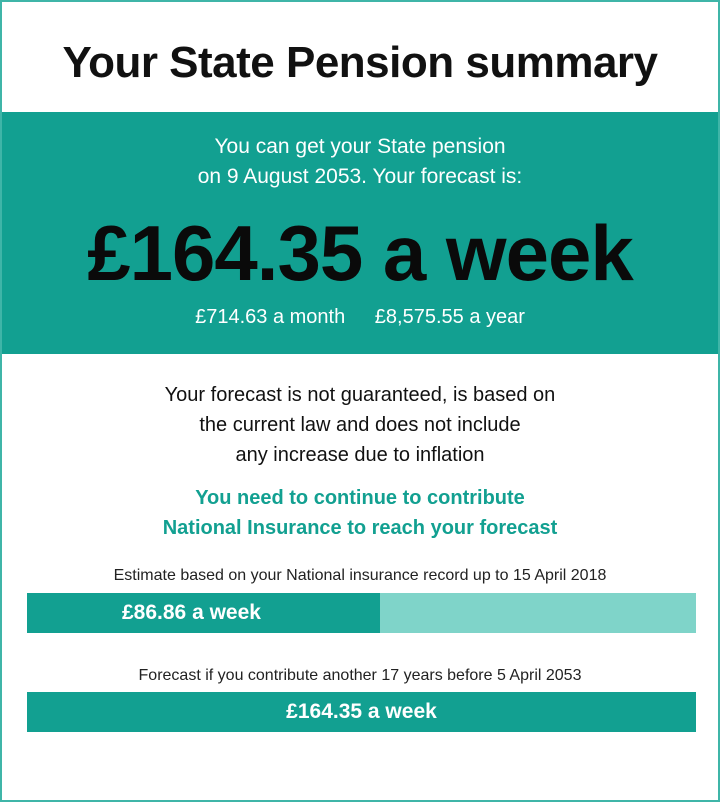 The width and height of the screenshot is (720, 802). I want to click on yearly-amount: £8,575.55 a year, so click(449, 317).